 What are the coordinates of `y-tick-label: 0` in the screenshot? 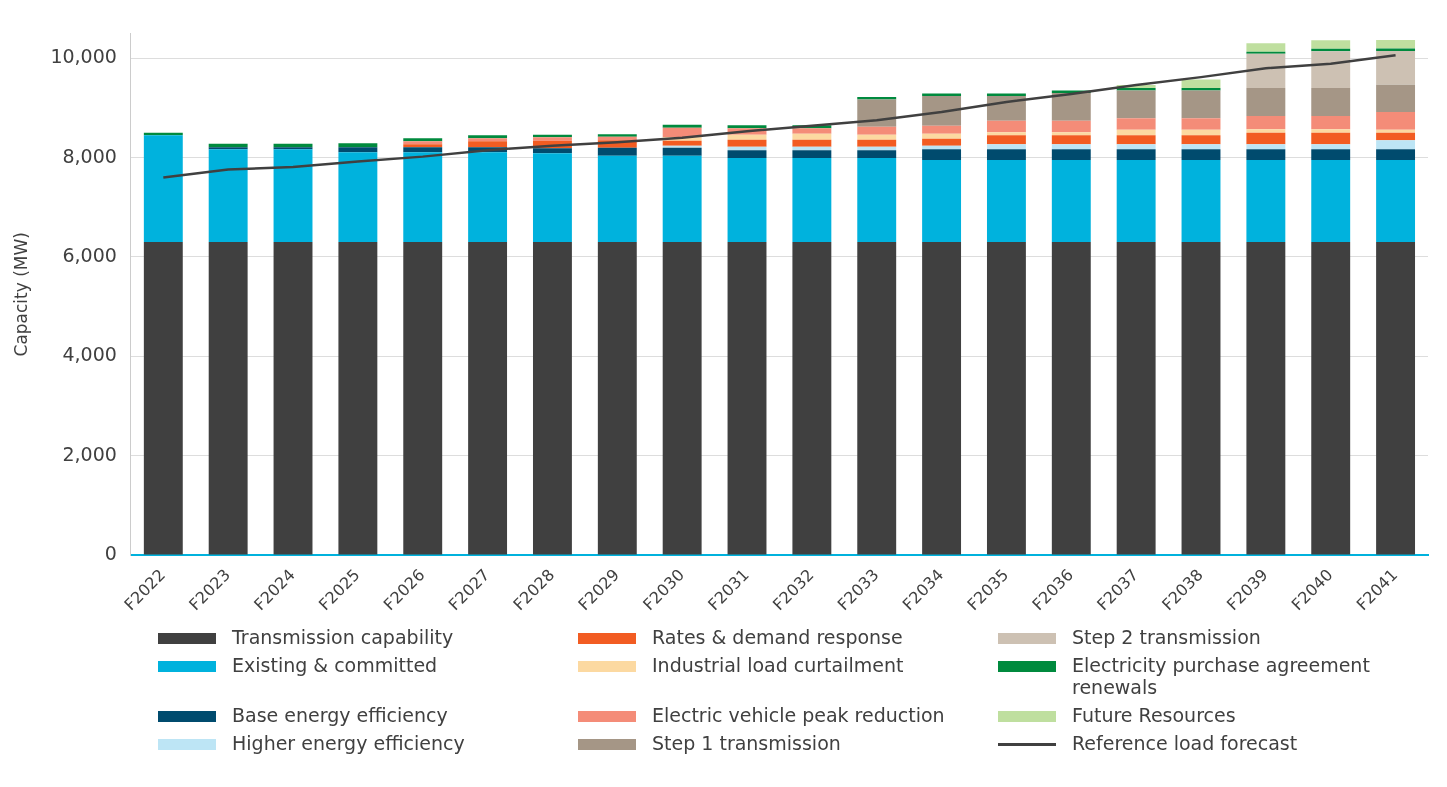 It's located at (110, 553).